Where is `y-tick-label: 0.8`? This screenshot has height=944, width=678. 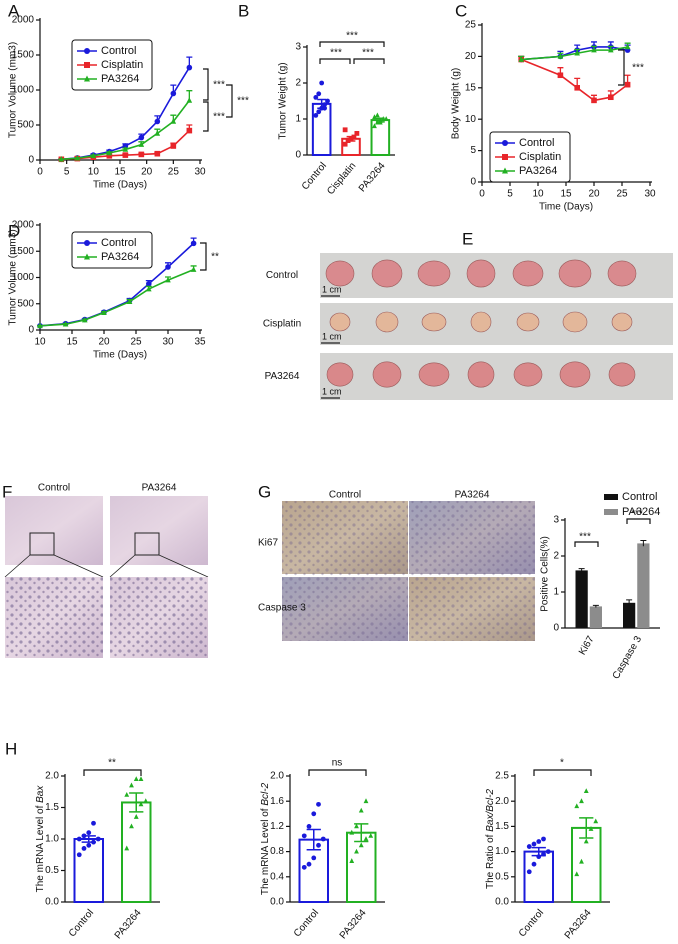 y-tick-label: 0.8 is located at coordinates (277, 851).